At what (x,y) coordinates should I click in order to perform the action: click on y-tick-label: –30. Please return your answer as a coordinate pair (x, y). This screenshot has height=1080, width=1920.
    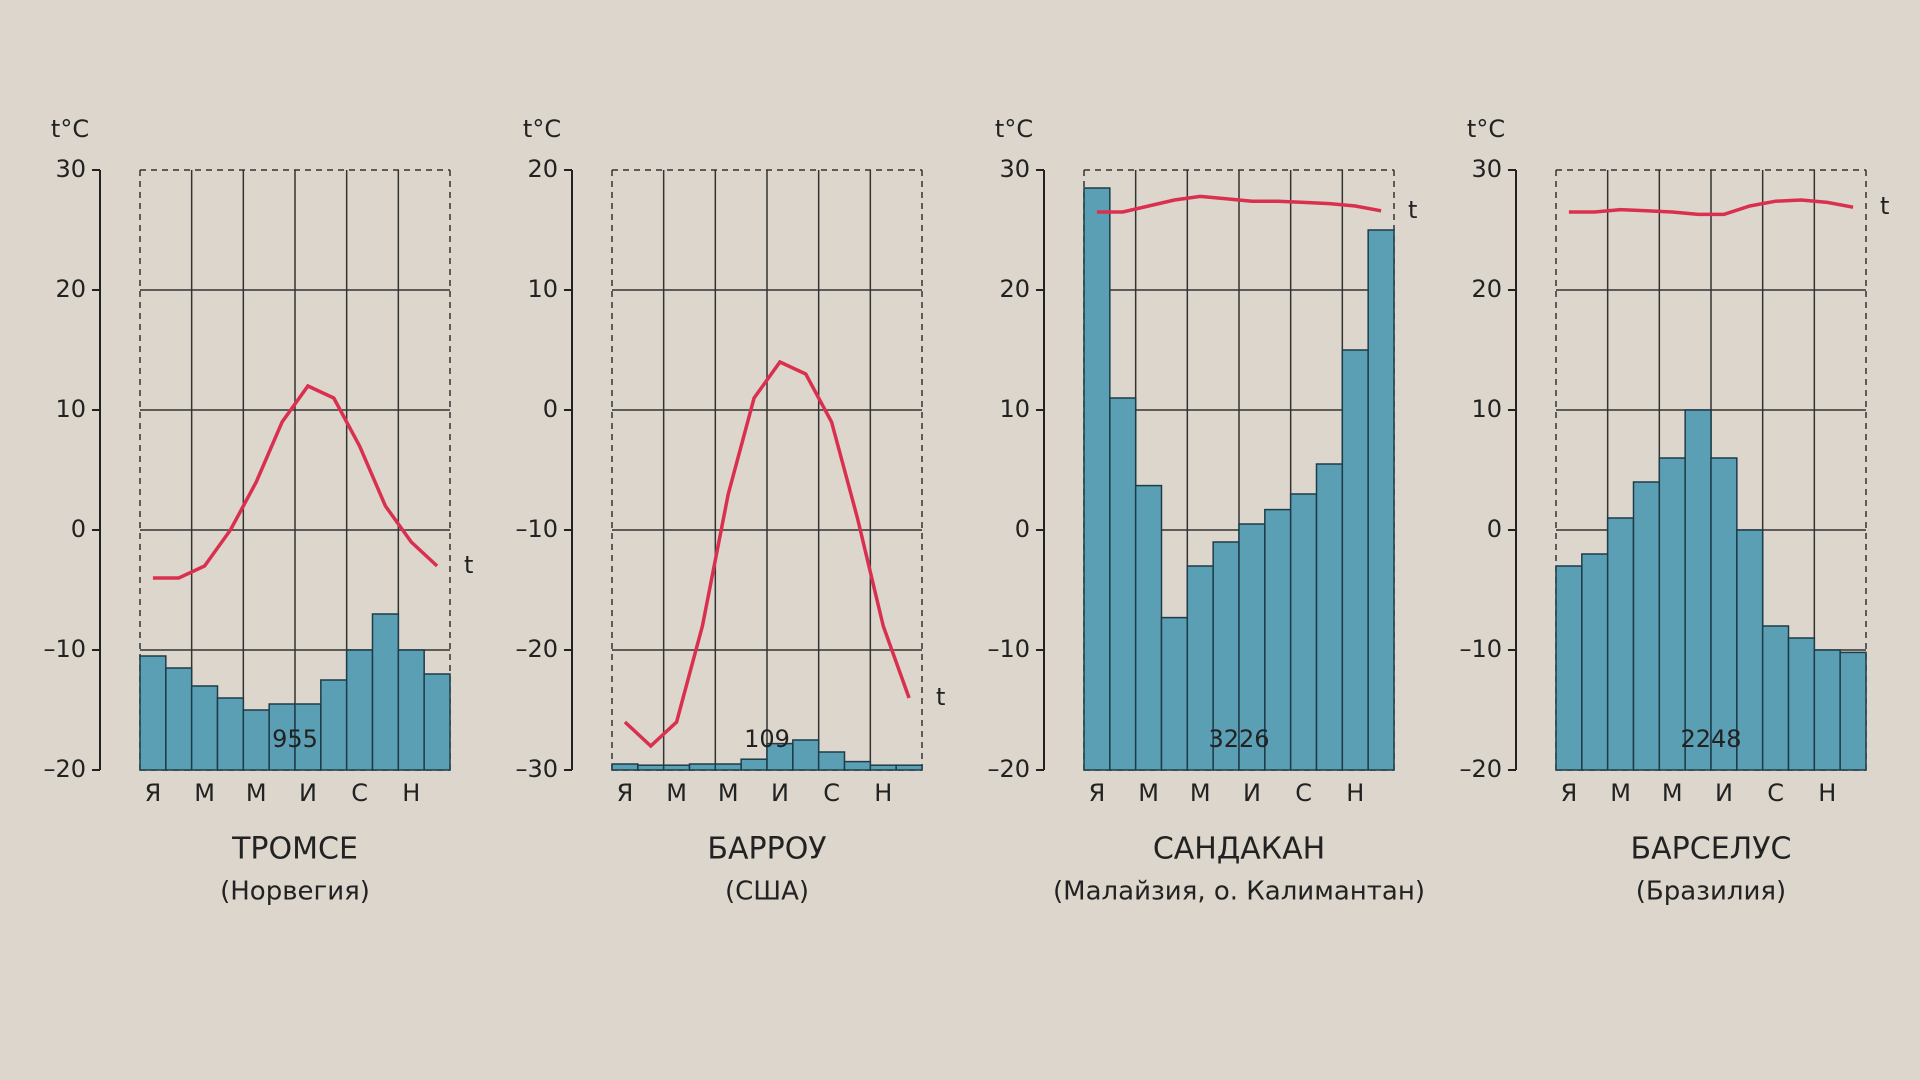
    Looking at the image, I should click on (536, 769).